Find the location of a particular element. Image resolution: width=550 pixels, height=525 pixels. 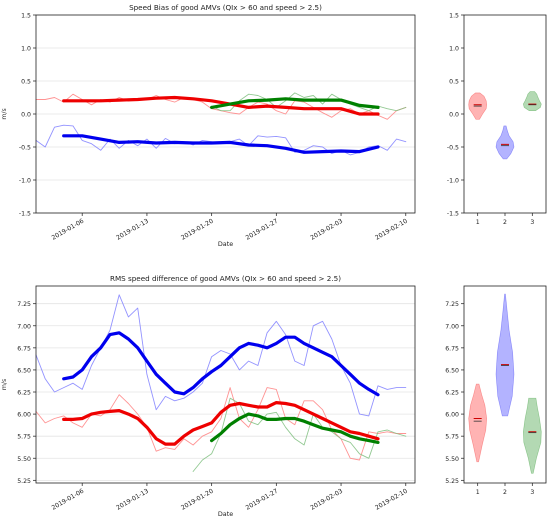

rms-speed-violin-chart: 5.25 5.50 5.75 6.00 6.25 6.50 6.75 7.00 7.25 1 2 3 is located at coordinates (496, 390).